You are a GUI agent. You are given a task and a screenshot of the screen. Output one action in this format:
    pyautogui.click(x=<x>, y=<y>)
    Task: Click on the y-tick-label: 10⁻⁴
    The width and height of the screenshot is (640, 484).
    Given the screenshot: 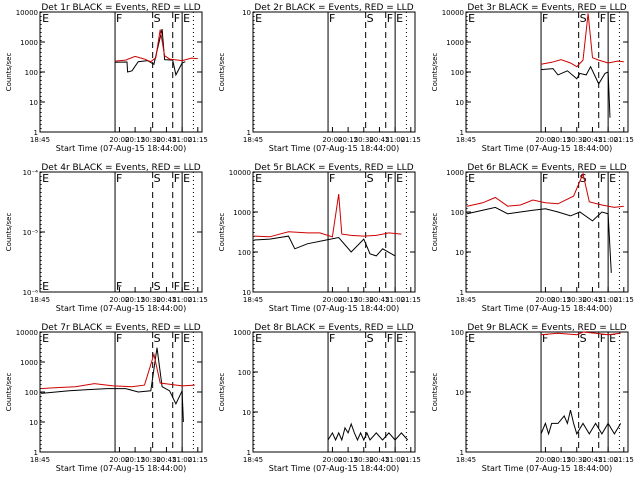 What is the action you would take?
    pyautogui.click(x=31, y=173)
    